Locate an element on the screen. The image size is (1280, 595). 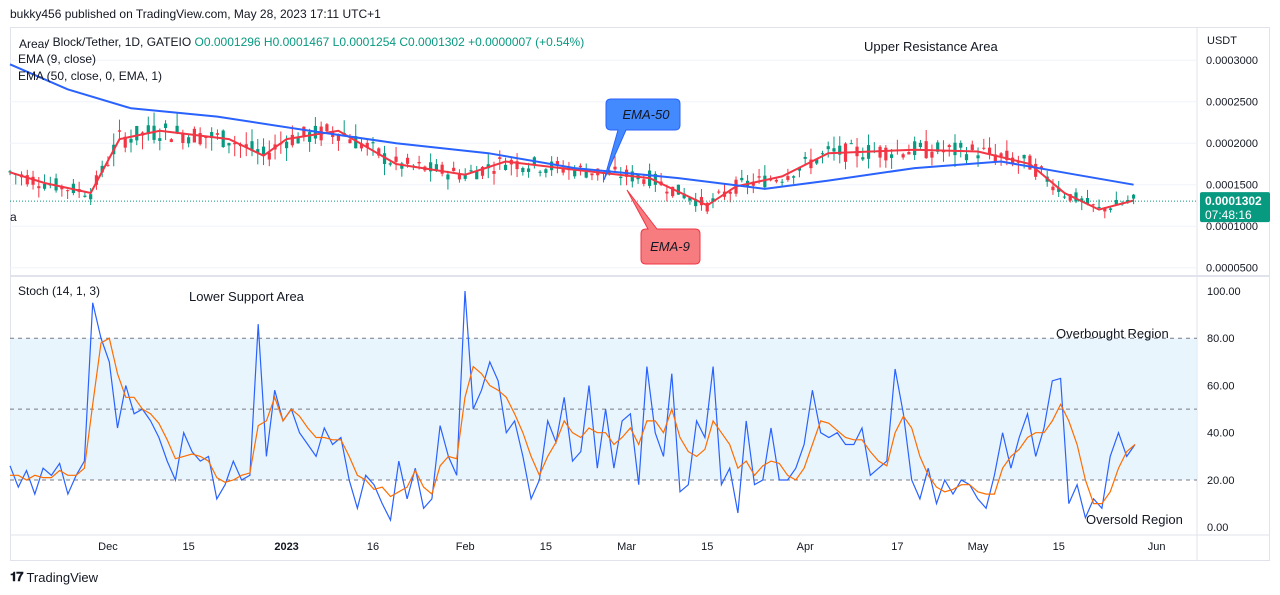
ema9-callout: EMA-9 is located at coordinates (663, 227).